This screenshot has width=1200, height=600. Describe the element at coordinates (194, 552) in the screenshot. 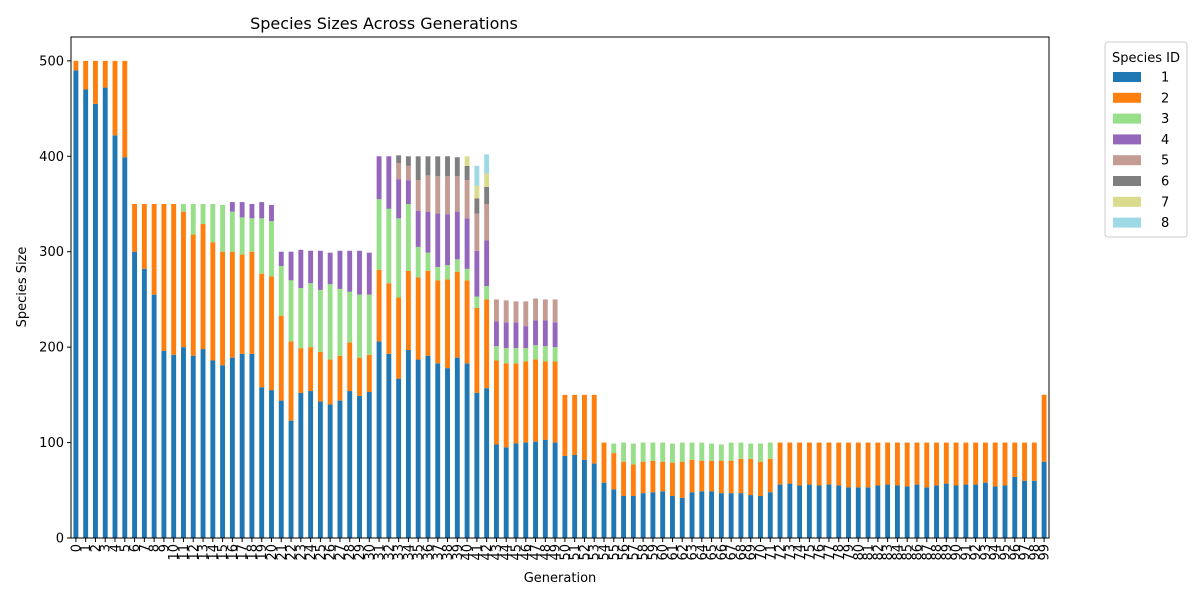

I see `x-tick-label-12: 12` at that location.